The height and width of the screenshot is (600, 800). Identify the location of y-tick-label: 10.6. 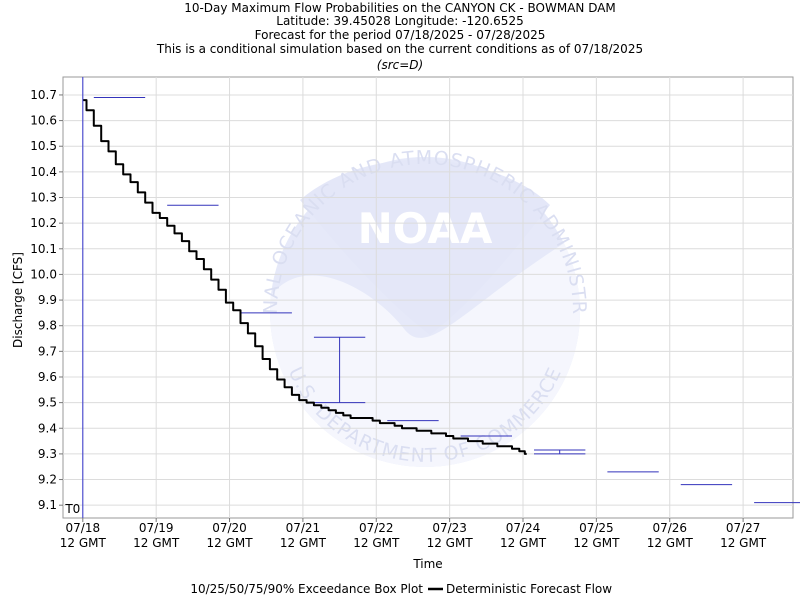
(43, 121).